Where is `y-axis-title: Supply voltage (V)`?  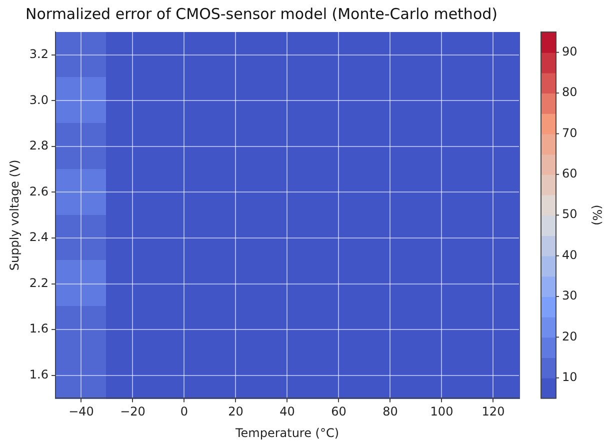
y-axis-title: Supply voltage (V) is located at coordinates (14, 215).